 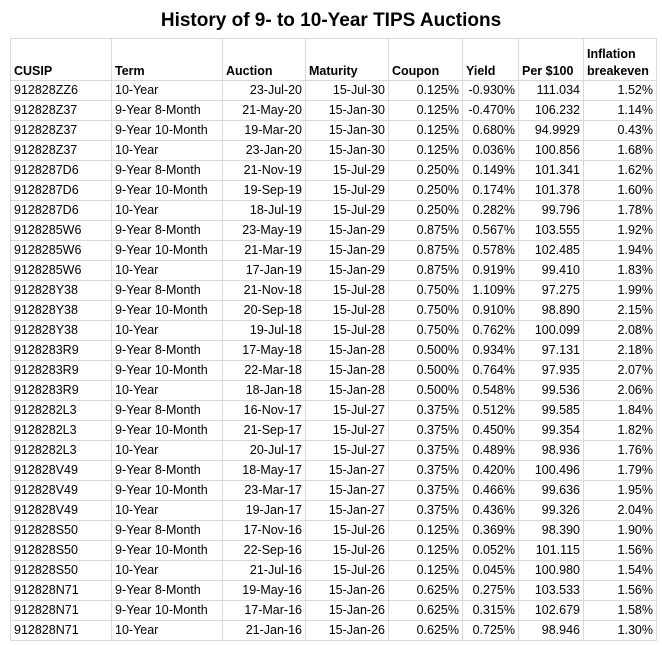 What do you see at coordinates (61, 430) in the screenshot?
I see `table-cell: 9128282L3` at bounding box center [61, 430].